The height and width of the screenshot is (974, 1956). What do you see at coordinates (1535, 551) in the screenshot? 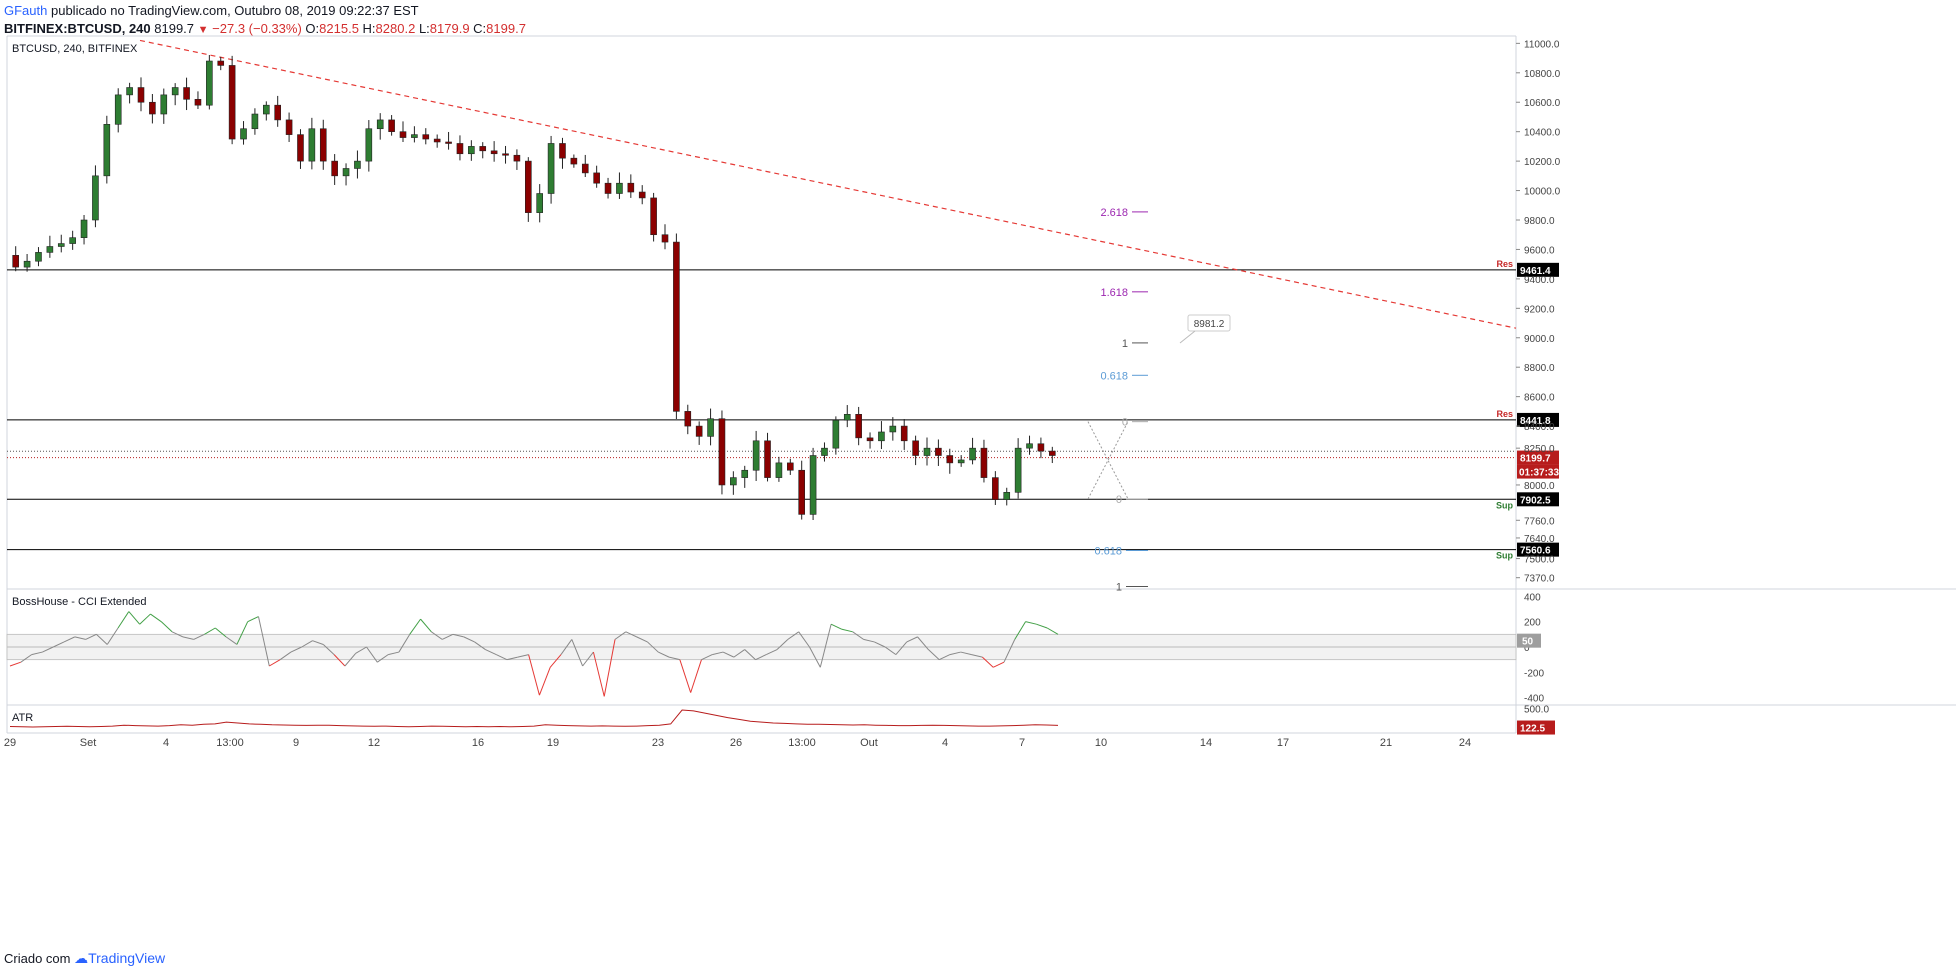
I see `level-badge-label: 7560.6` at bounding box center [1535, 551].